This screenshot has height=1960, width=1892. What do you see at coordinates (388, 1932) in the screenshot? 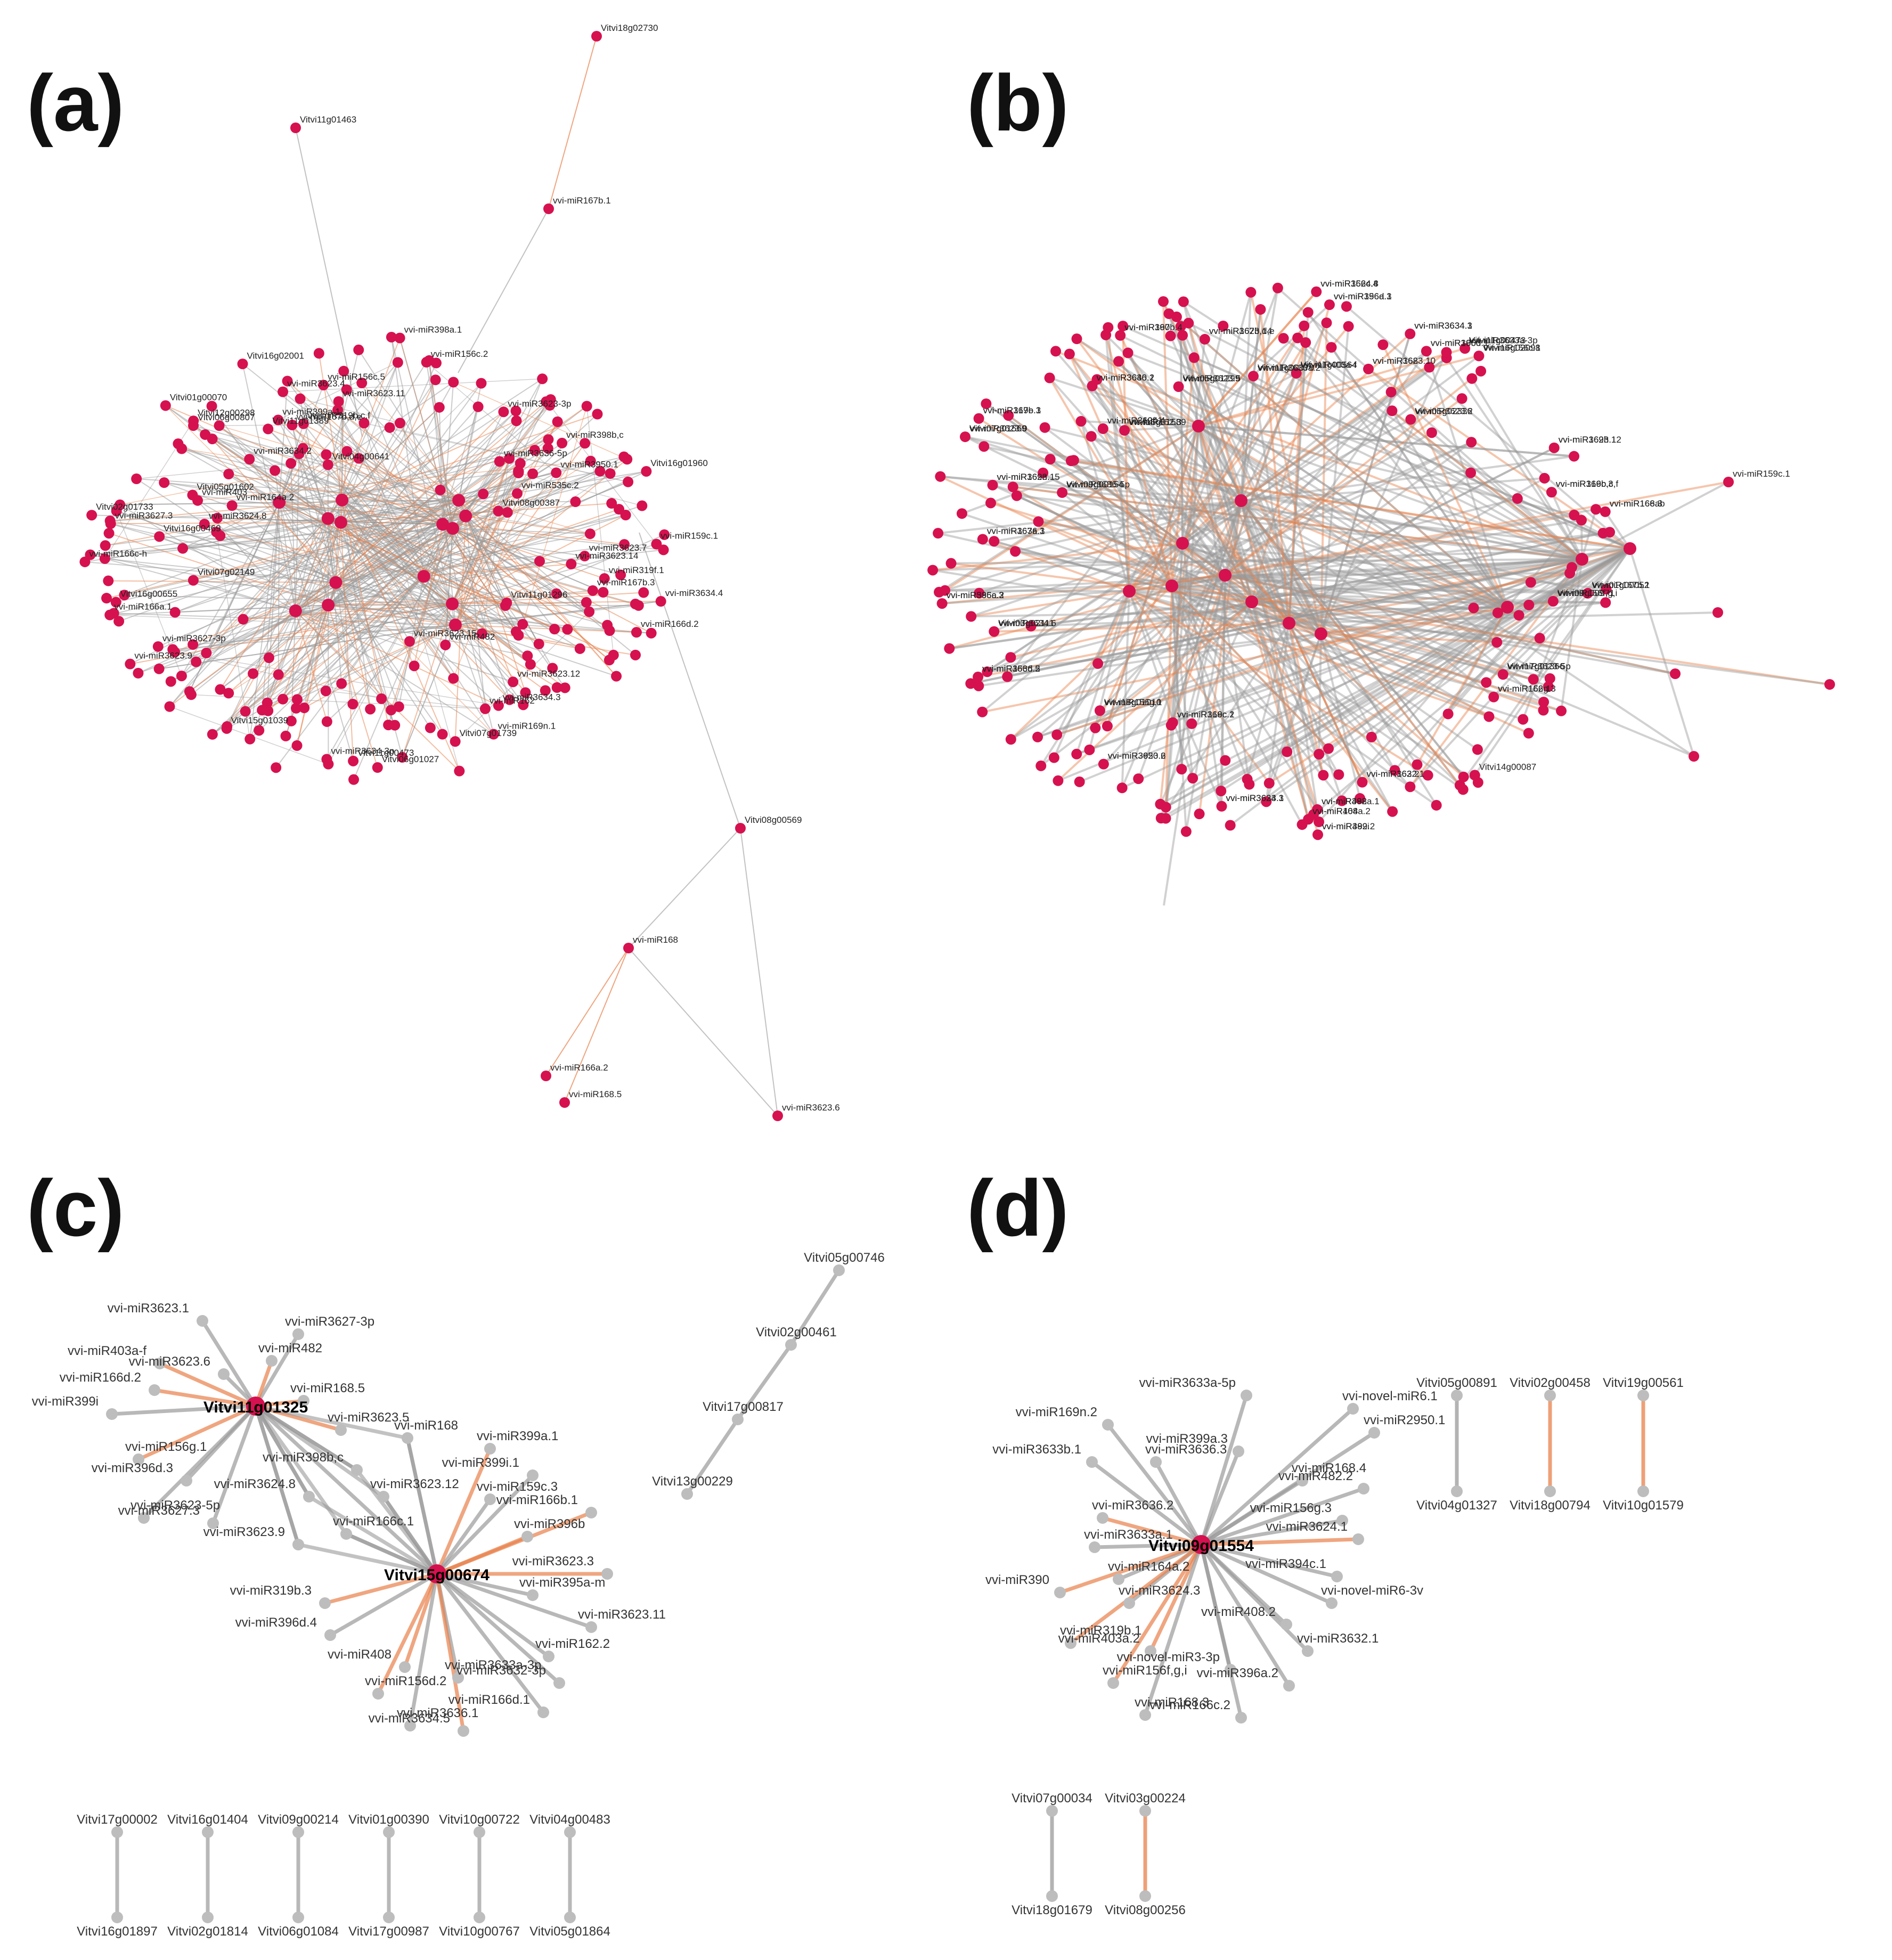
I see `pair-bottom-label: Vitvi17g00987` at bounding box center [388, 1932].